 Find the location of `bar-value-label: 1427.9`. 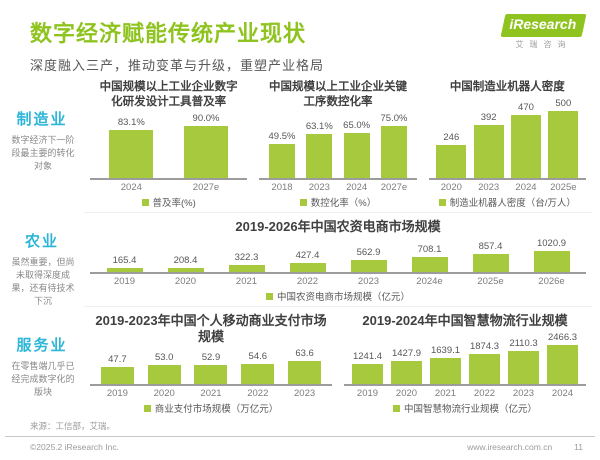

bar-value-label: 1427.9 is located at coordinates (406, 353).